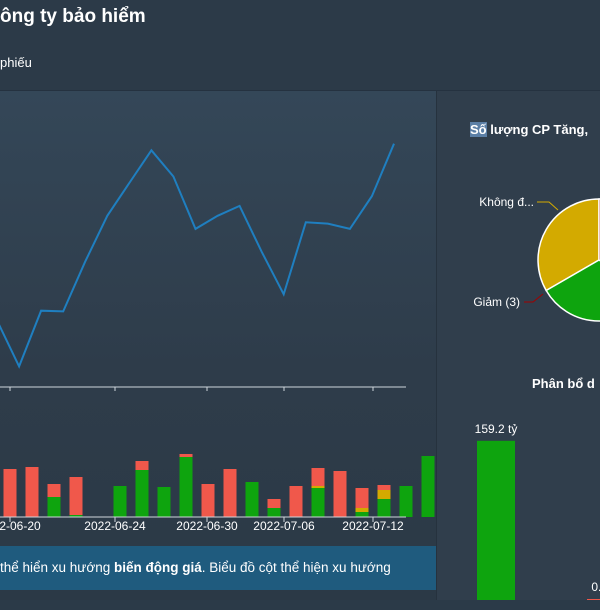 The width and height of the screenshot is (600, 610). What do you see at coordinates (207, 526) in the screenshot?
I see `bar-x-tick-label: 2022-06-30` at bounding box center [207, 526].